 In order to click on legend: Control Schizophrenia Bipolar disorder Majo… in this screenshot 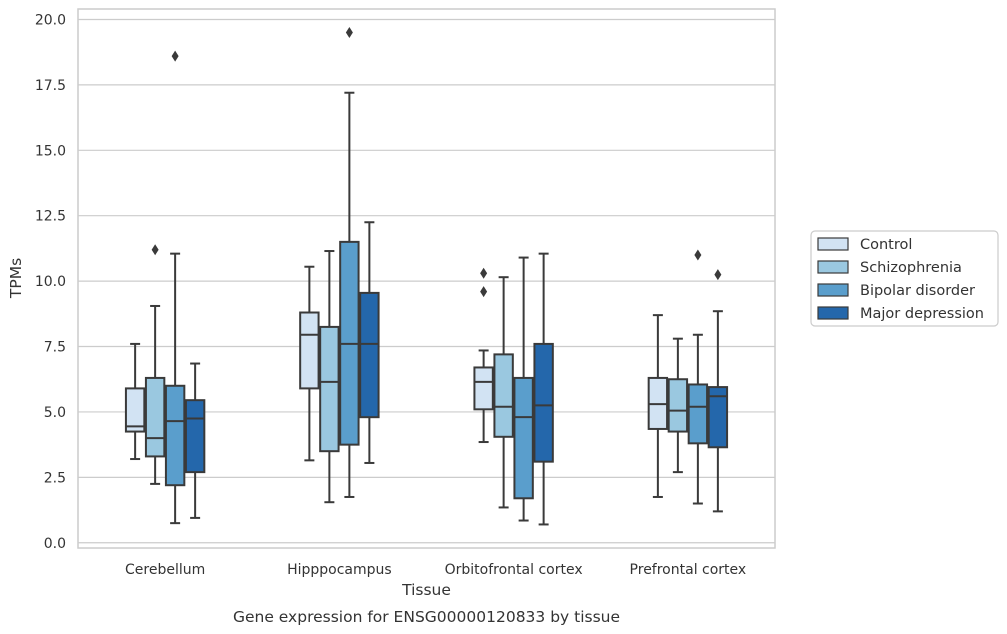, I will do `click(904, 278)`.